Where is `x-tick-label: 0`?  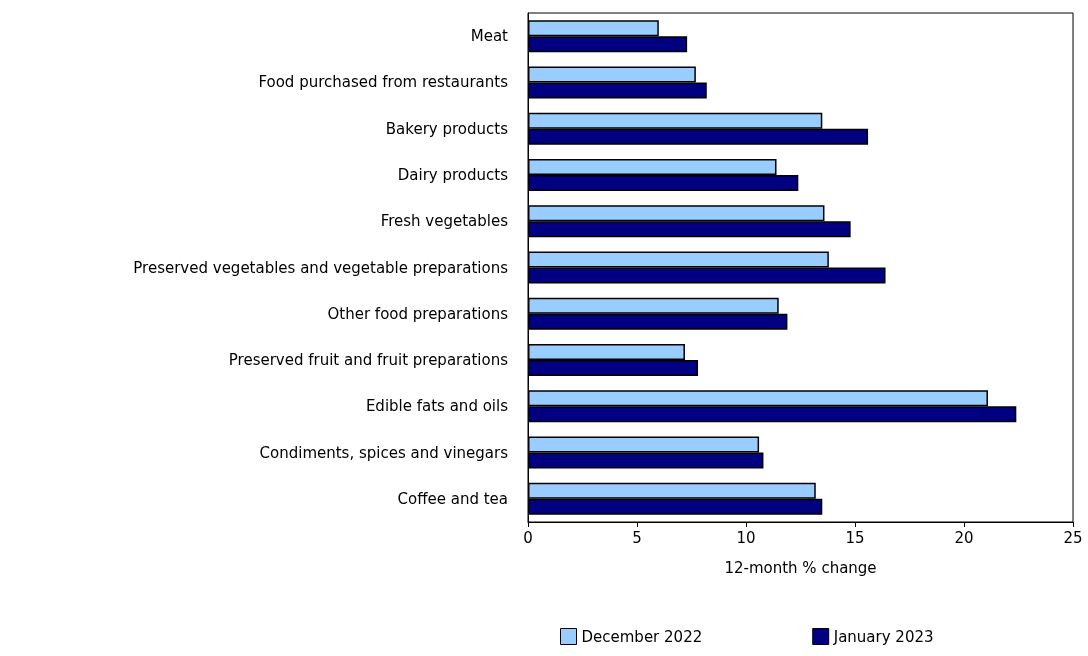
x-tick-label: 0 is located at coordinates (528, 537).